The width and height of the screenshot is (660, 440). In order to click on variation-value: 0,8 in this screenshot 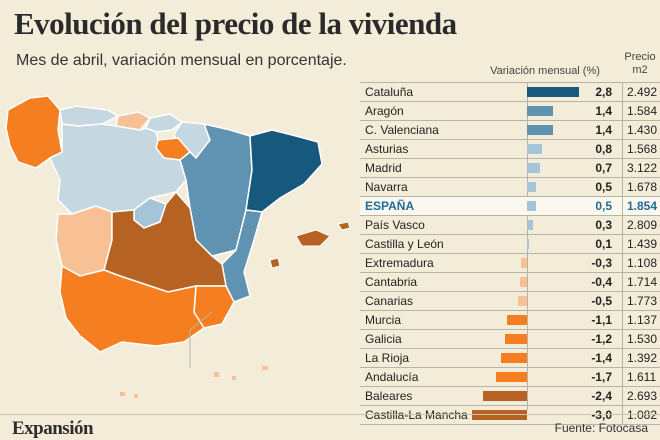, I will do `click(603, 149)`.